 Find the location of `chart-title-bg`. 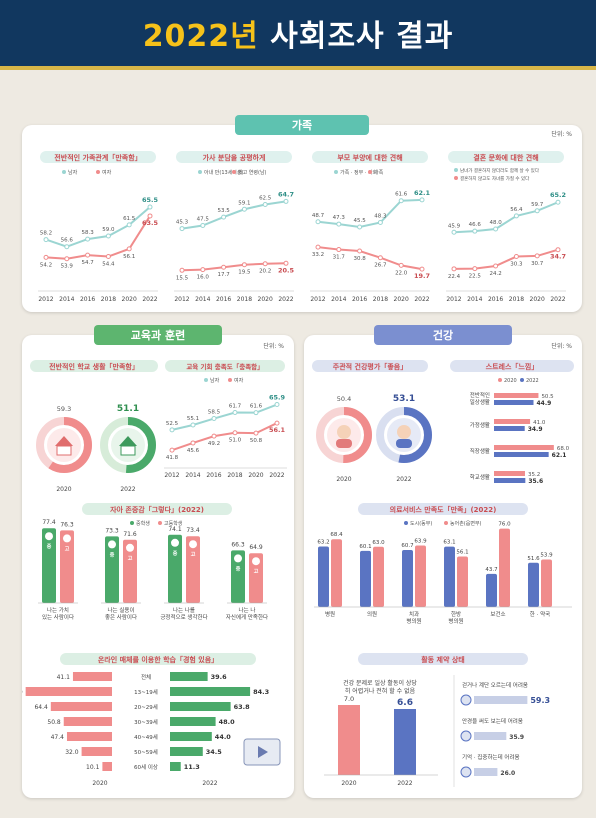

chart-title-bg is located at coordinates (506, 157).